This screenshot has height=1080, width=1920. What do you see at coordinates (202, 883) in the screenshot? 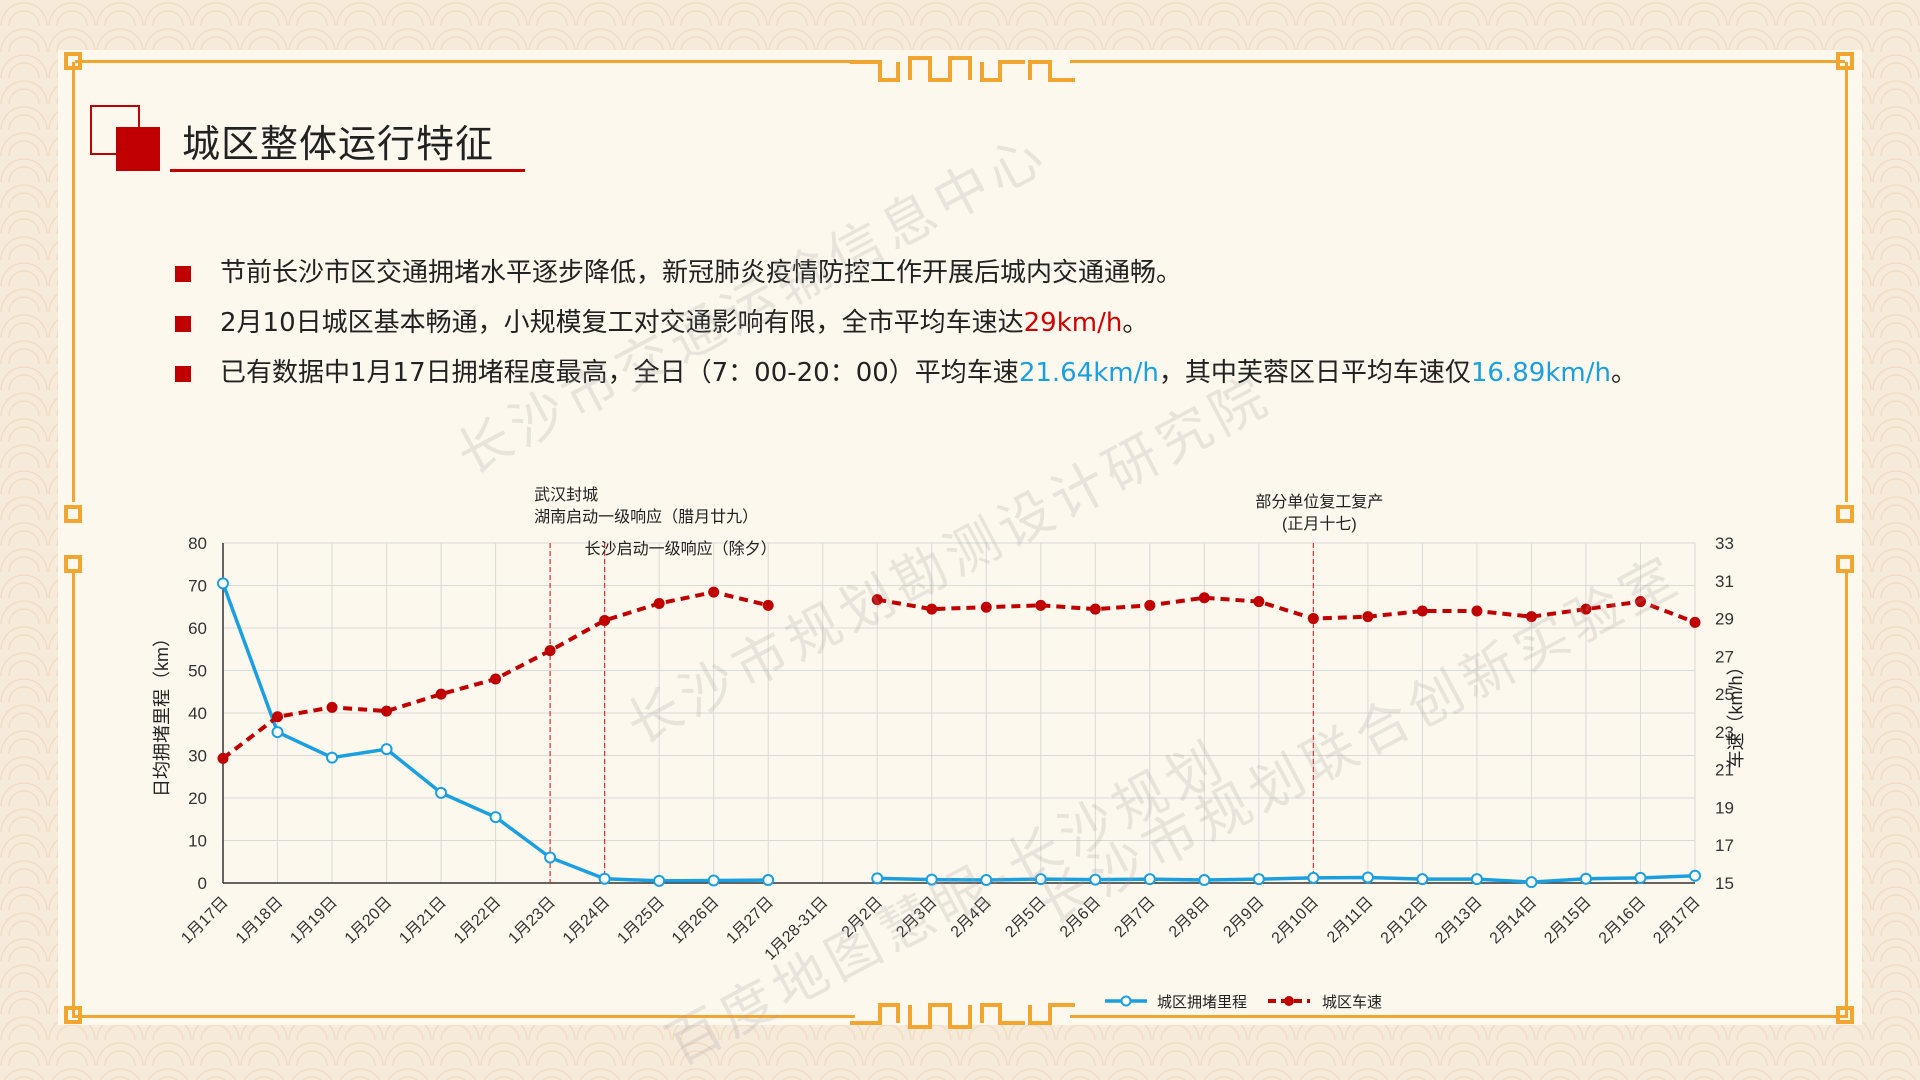
I see `y-tick-label: 0` at bounding box center [202, 883].